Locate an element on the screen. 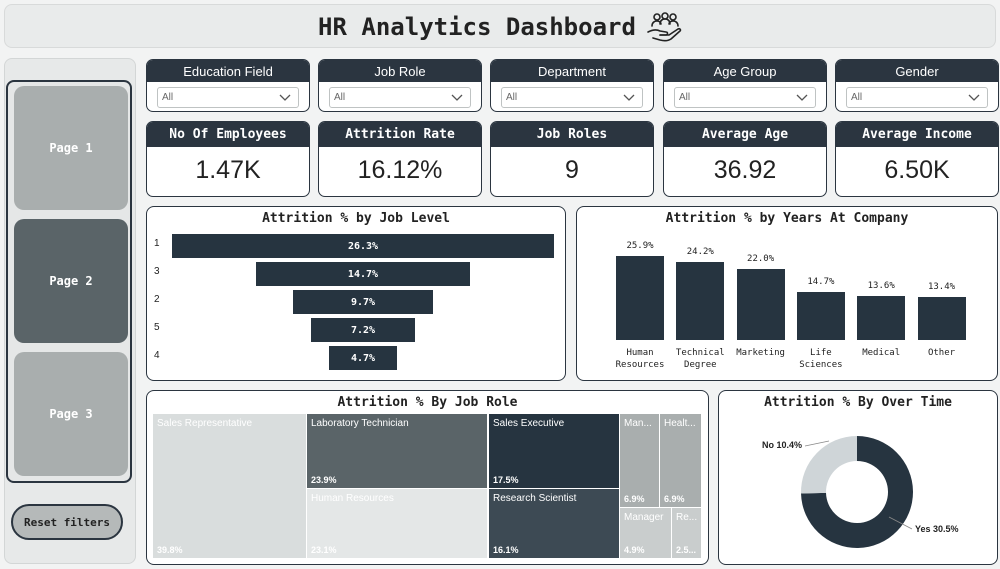 This screenshot has width=1000, height=569. treemap-tile-label: Sales Executive is located at coordinates (529, 423).